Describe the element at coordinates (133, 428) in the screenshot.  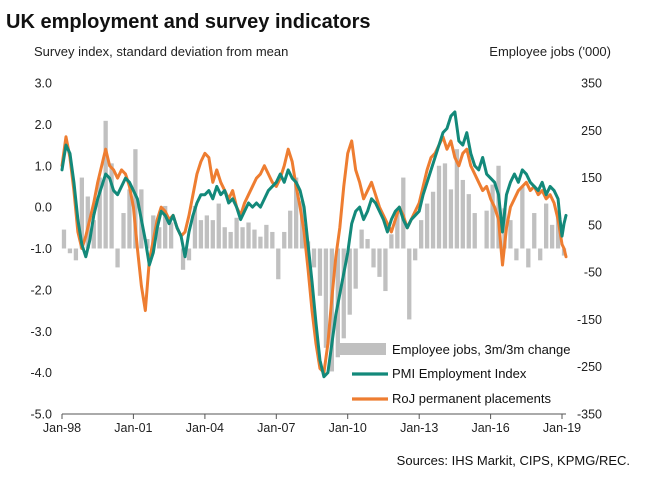
I see `x-tick-label: Jan-01` at that location.